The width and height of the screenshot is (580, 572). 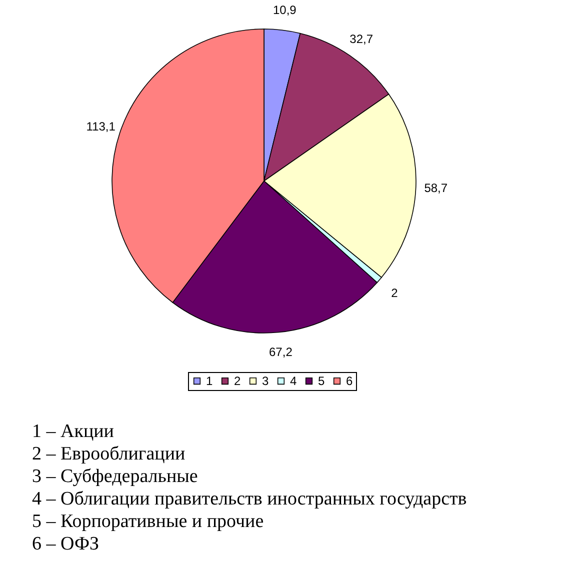 I want to click on data-label: 2, so click(x=394, y=293).